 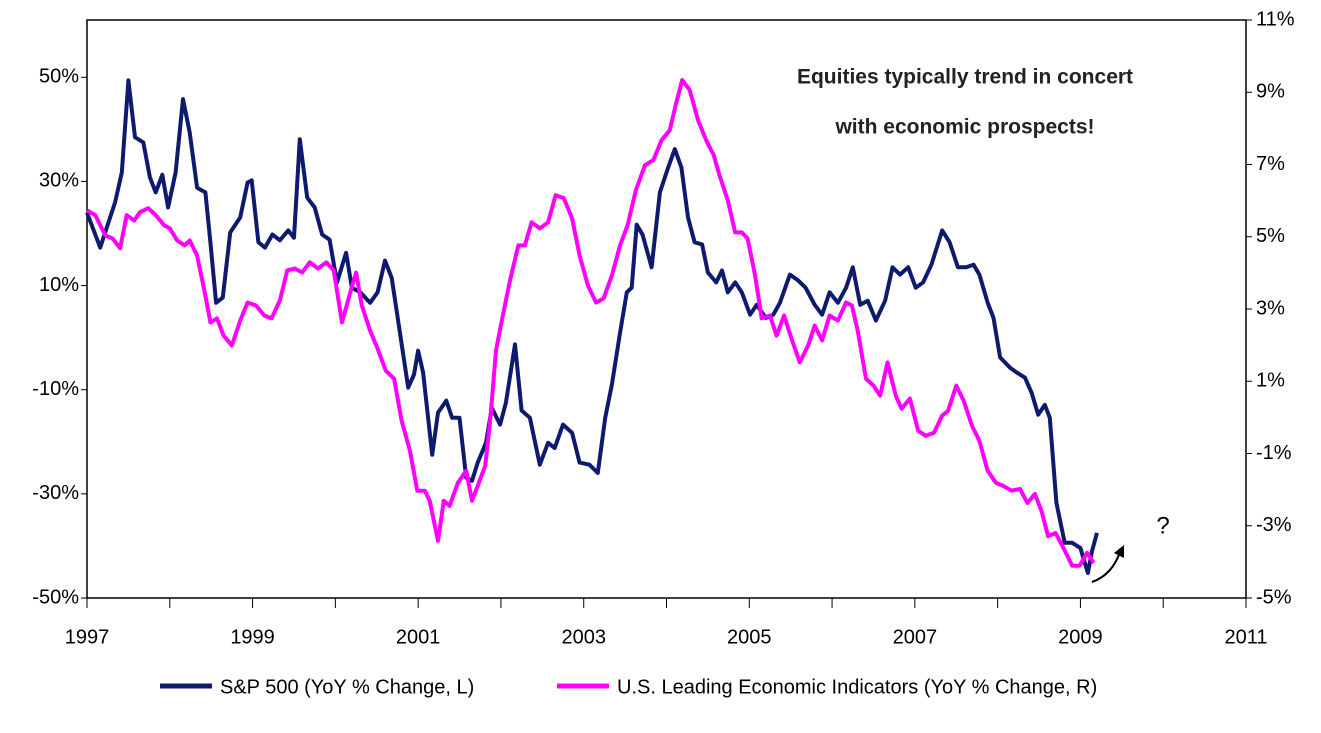 What do you see at coordinates (1270, 236) in the screenshot?
I see `y2-tick-label: 5%` at bounding box center [1270, 236].